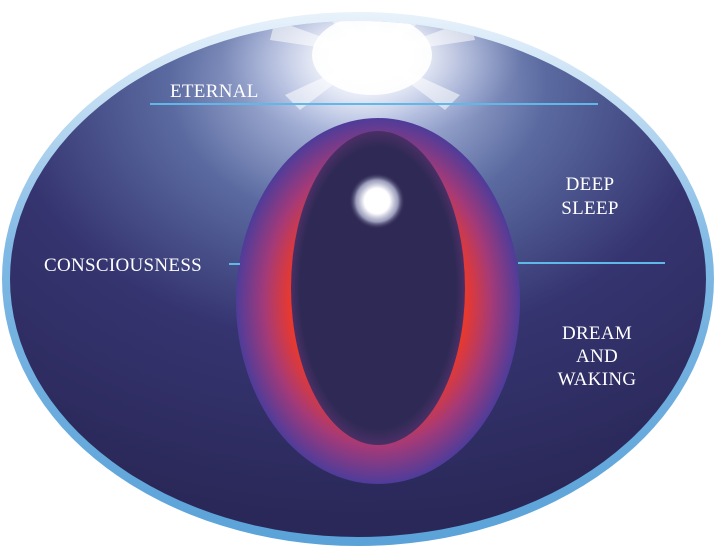 This screenshot has width=716, height=553. Describe the element at coordinates (597, 379) in the screenshot. I see `dream-label-line3: WAKING` at that location.